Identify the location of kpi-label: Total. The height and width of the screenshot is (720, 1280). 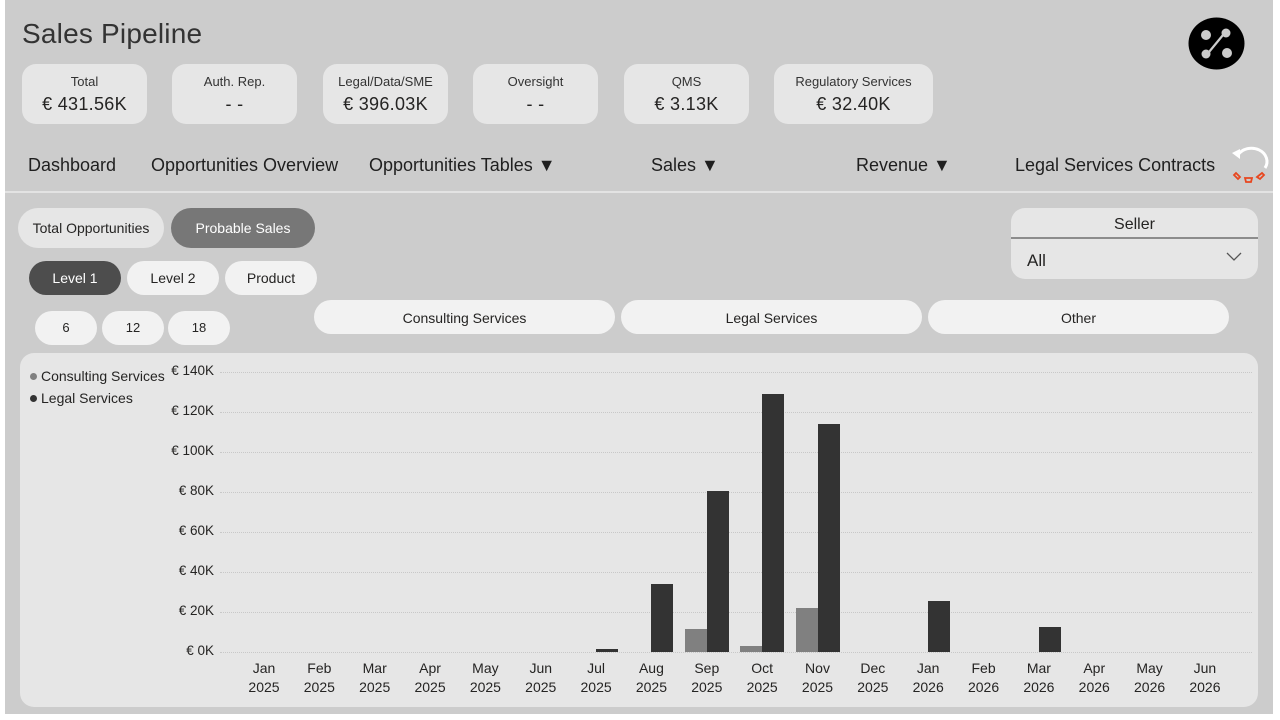
(84, 81).